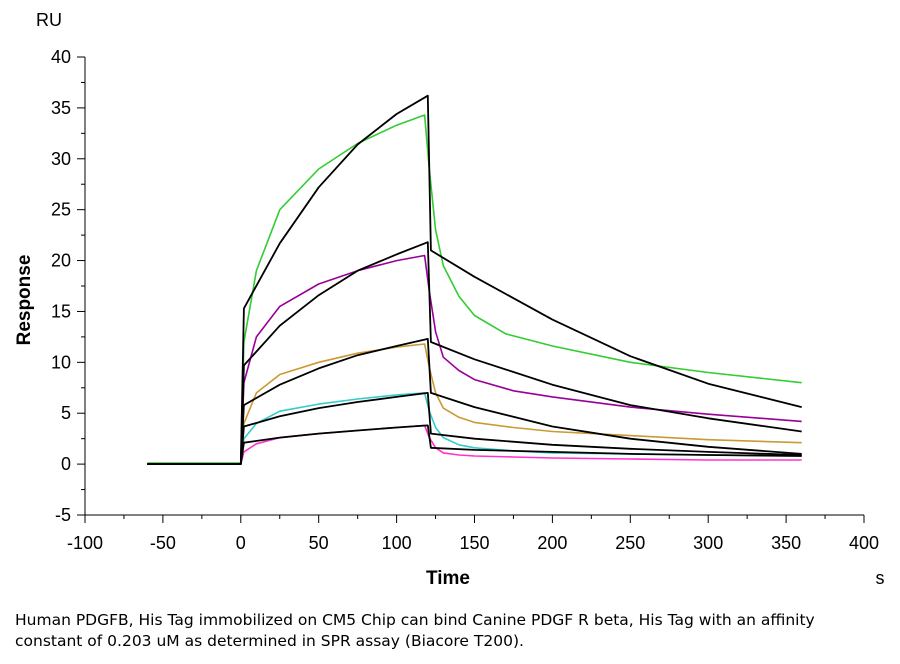  Describe the element at coordinates (864, 543) in the screenshot. I see `x-tick-label: 400` at that location.